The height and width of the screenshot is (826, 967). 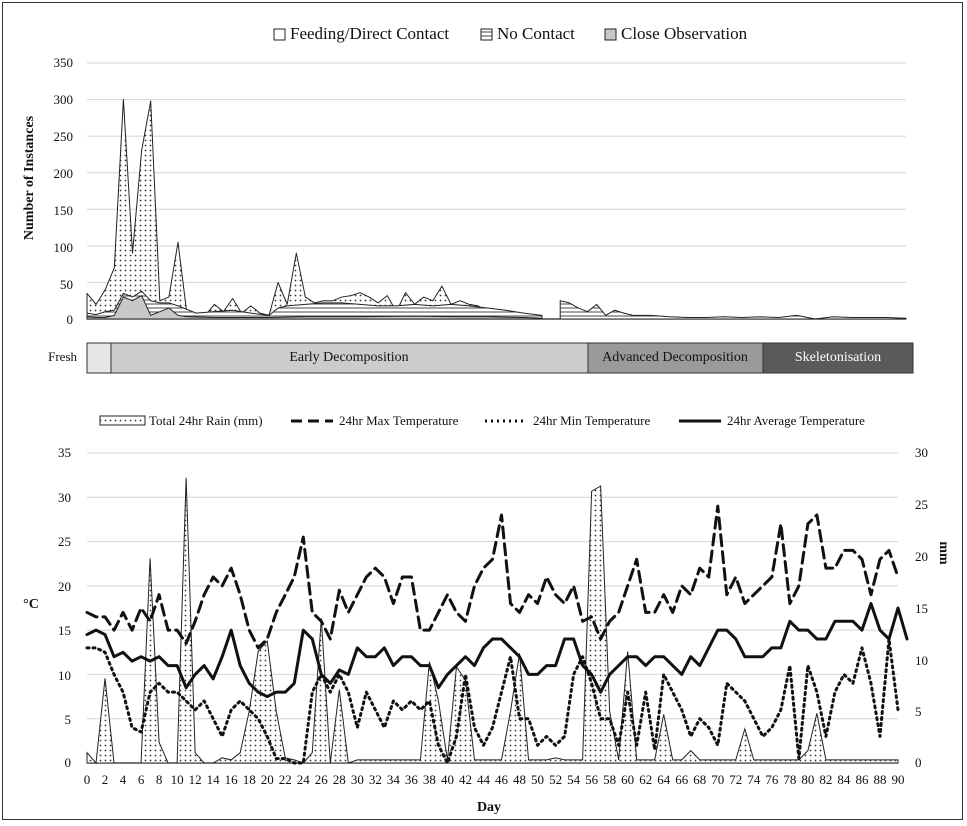 What do you see at coordinates (285, 779) in the screenshot?
I see `x-tick-label: 22` at bounding box center [285, 779].